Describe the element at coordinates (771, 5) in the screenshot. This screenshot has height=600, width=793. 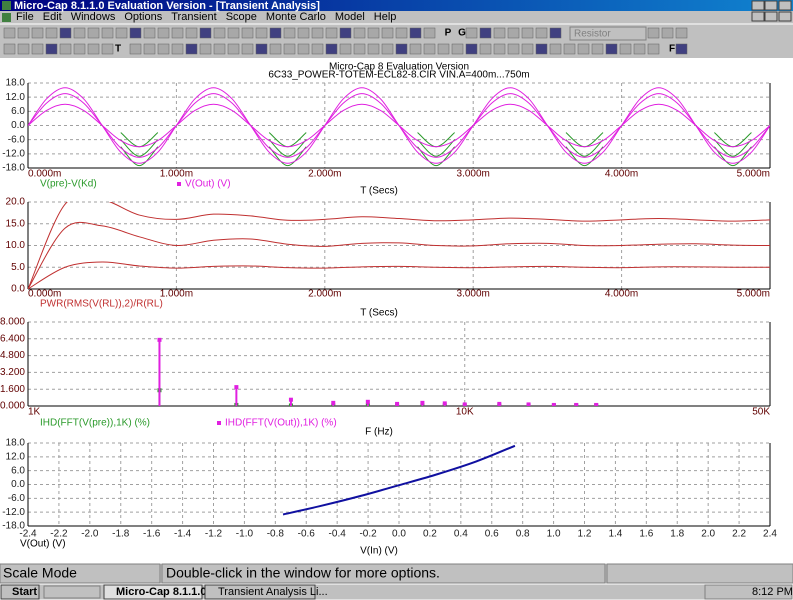
I see `maximize` at that location.